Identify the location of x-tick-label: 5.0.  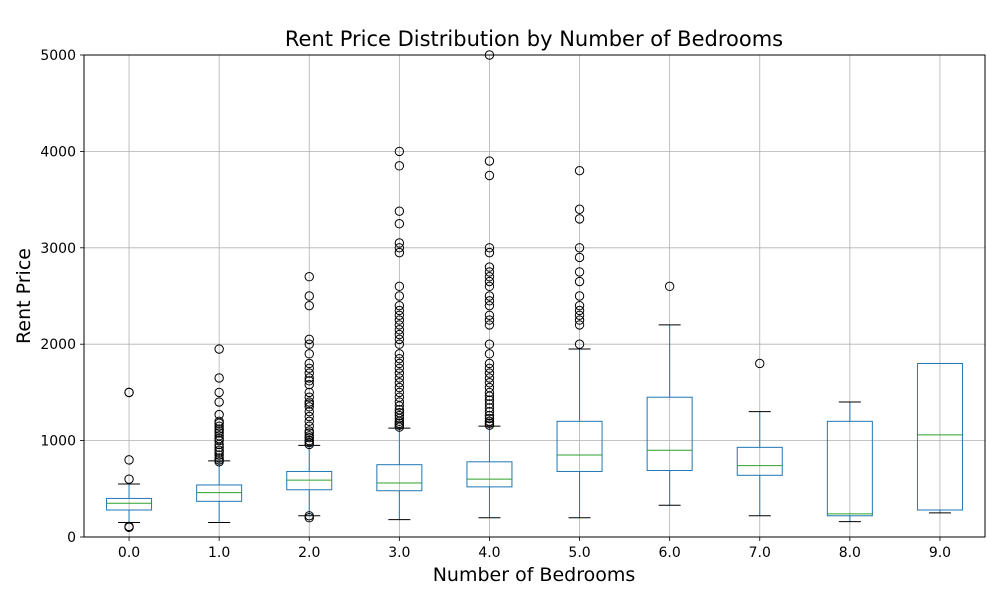
(579, 553).